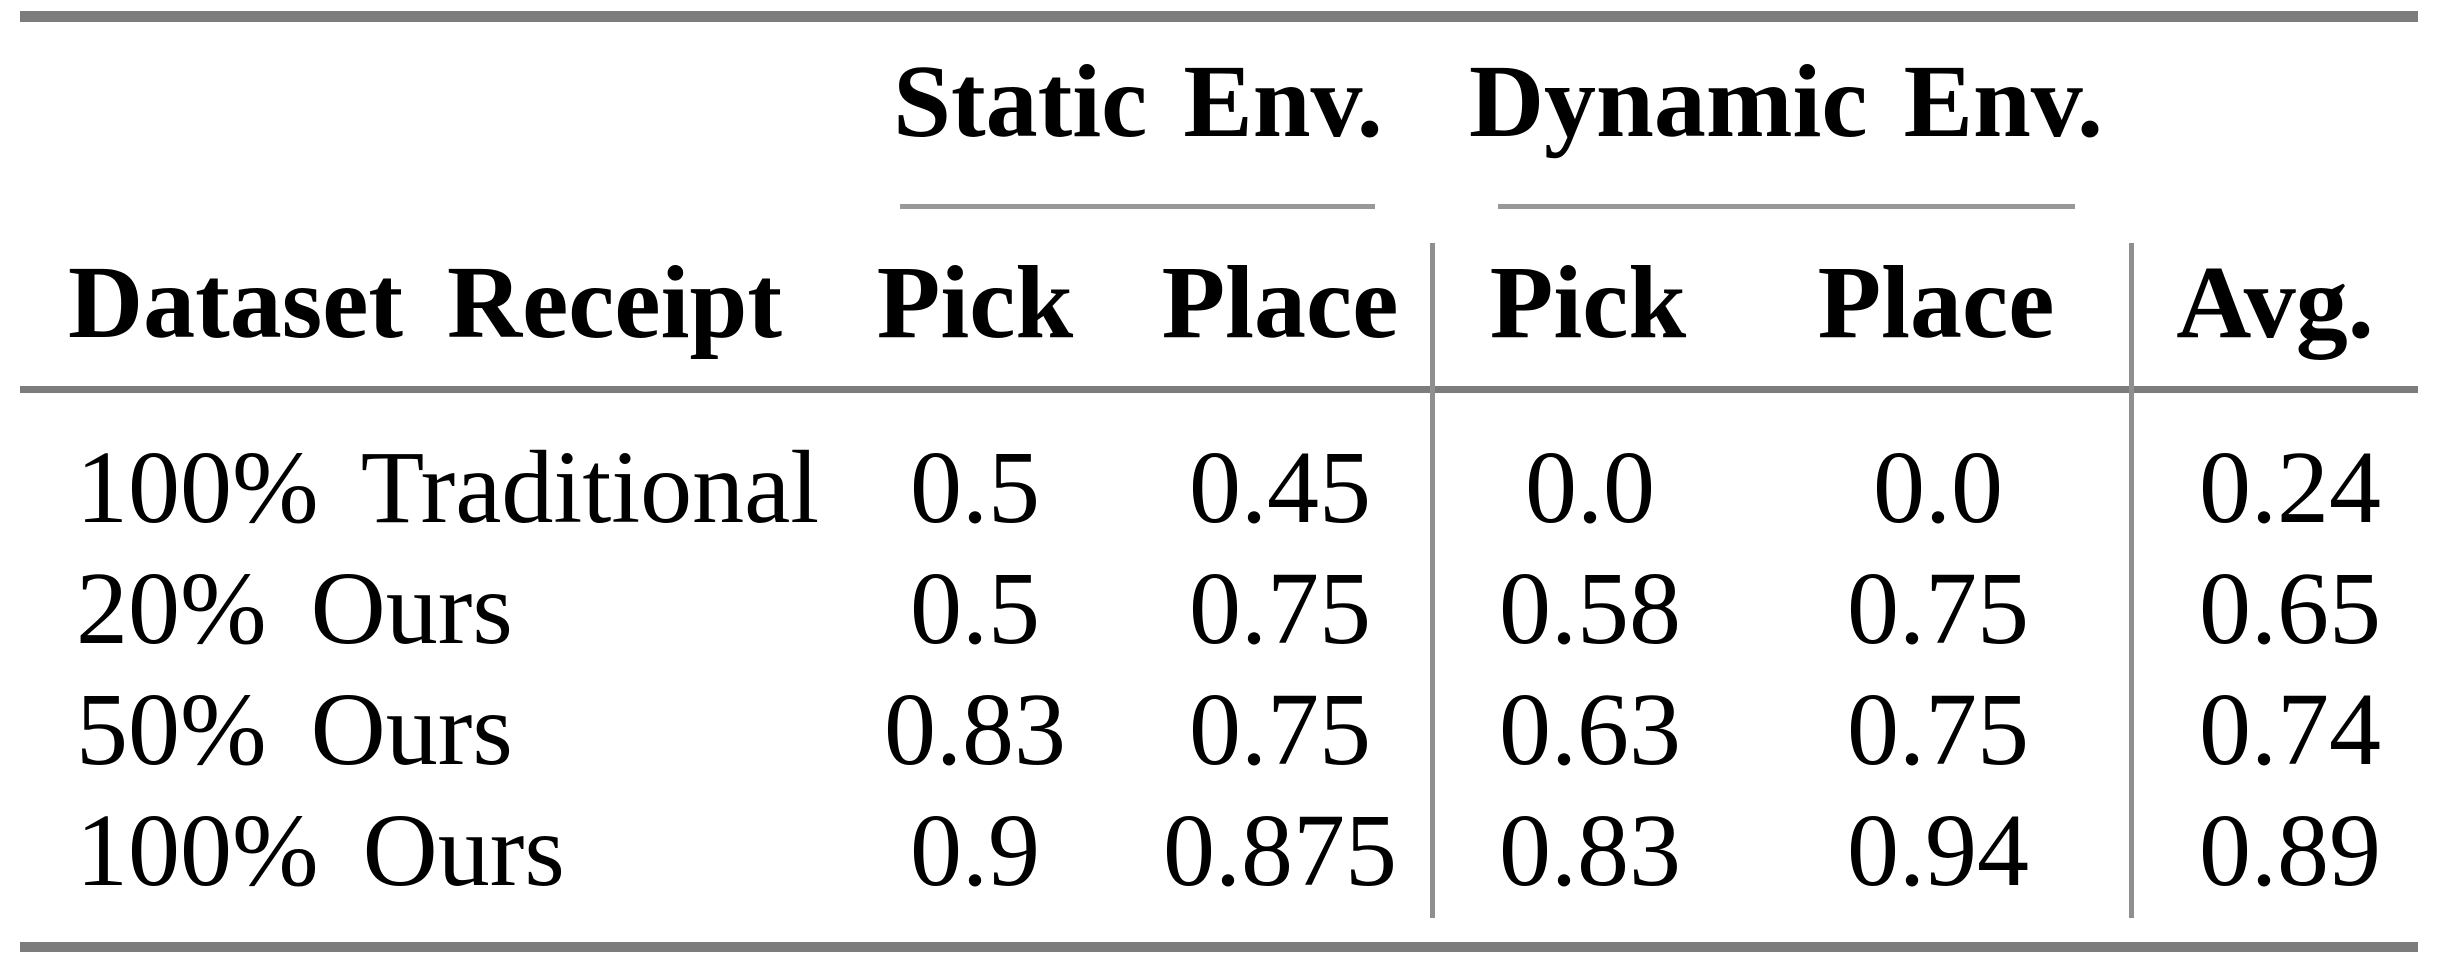 Image resolution: width=2440 pixels, height=966 pixels. I want to click on cell-dynamic-pick: 0.58, so click(1590, 608).